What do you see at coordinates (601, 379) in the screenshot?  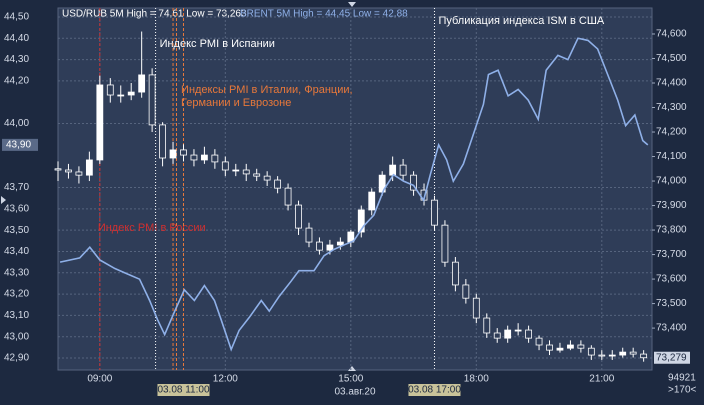 I see `x-tick-label: 21:00` at bounding box center [601, 379].